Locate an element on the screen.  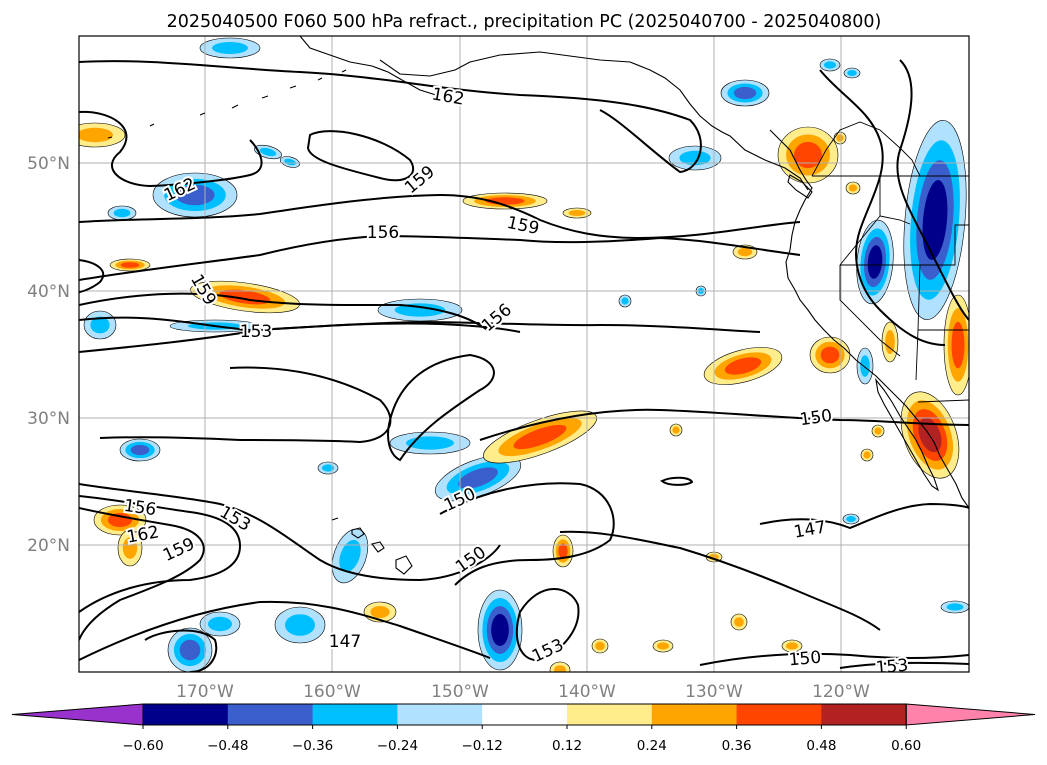
bc-coast is located at coordinates (869, 319).